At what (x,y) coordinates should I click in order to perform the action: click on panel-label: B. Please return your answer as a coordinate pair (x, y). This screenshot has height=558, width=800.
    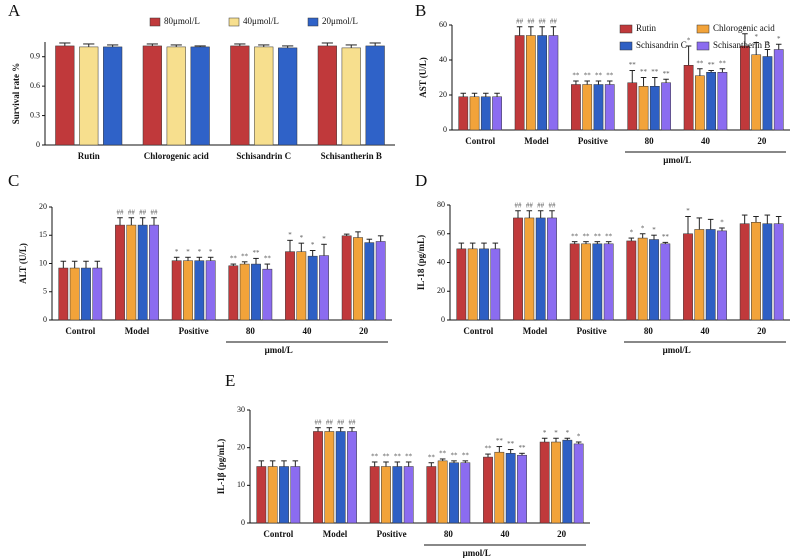
    Looking at the image, I should click on (420, 10).